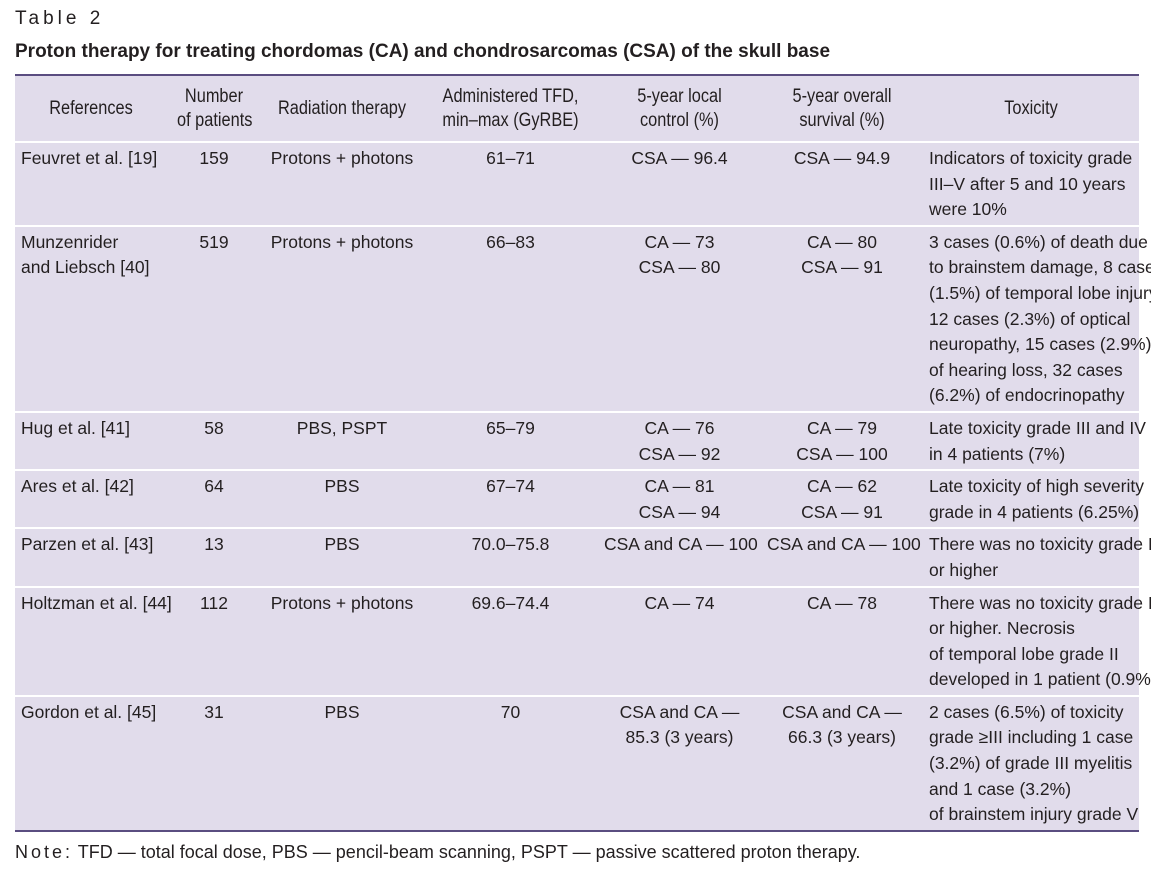 The height and width of the screenshot is (876, 1151). What do you see at coordinates (510, 602) in the screenshot?
I see `cell-line: 69.6–74.4` at bounding box center [510, 602].